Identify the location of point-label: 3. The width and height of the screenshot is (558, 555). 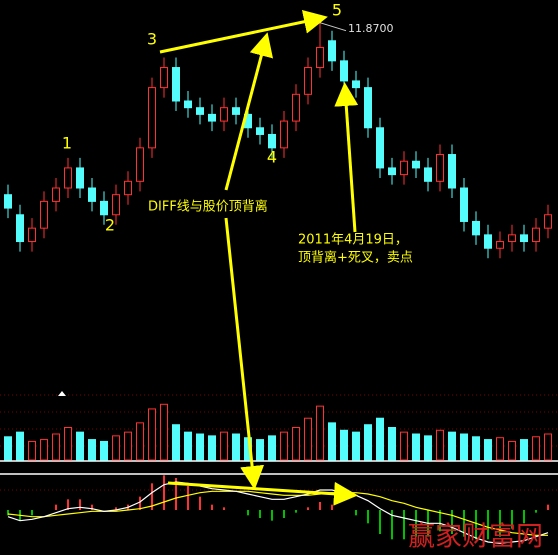
(152, 39).